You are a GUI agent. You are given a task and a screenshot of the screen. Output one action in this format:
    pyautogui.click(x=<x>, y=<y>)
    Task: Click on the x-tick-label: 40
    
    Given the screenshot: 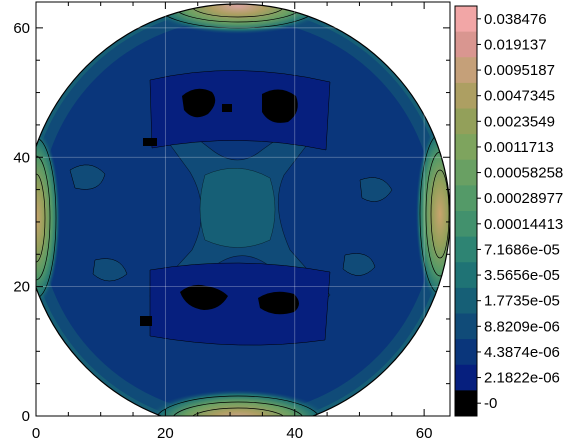 What is the action you would take?
    pyautogui.click(x=294, y=433)
    